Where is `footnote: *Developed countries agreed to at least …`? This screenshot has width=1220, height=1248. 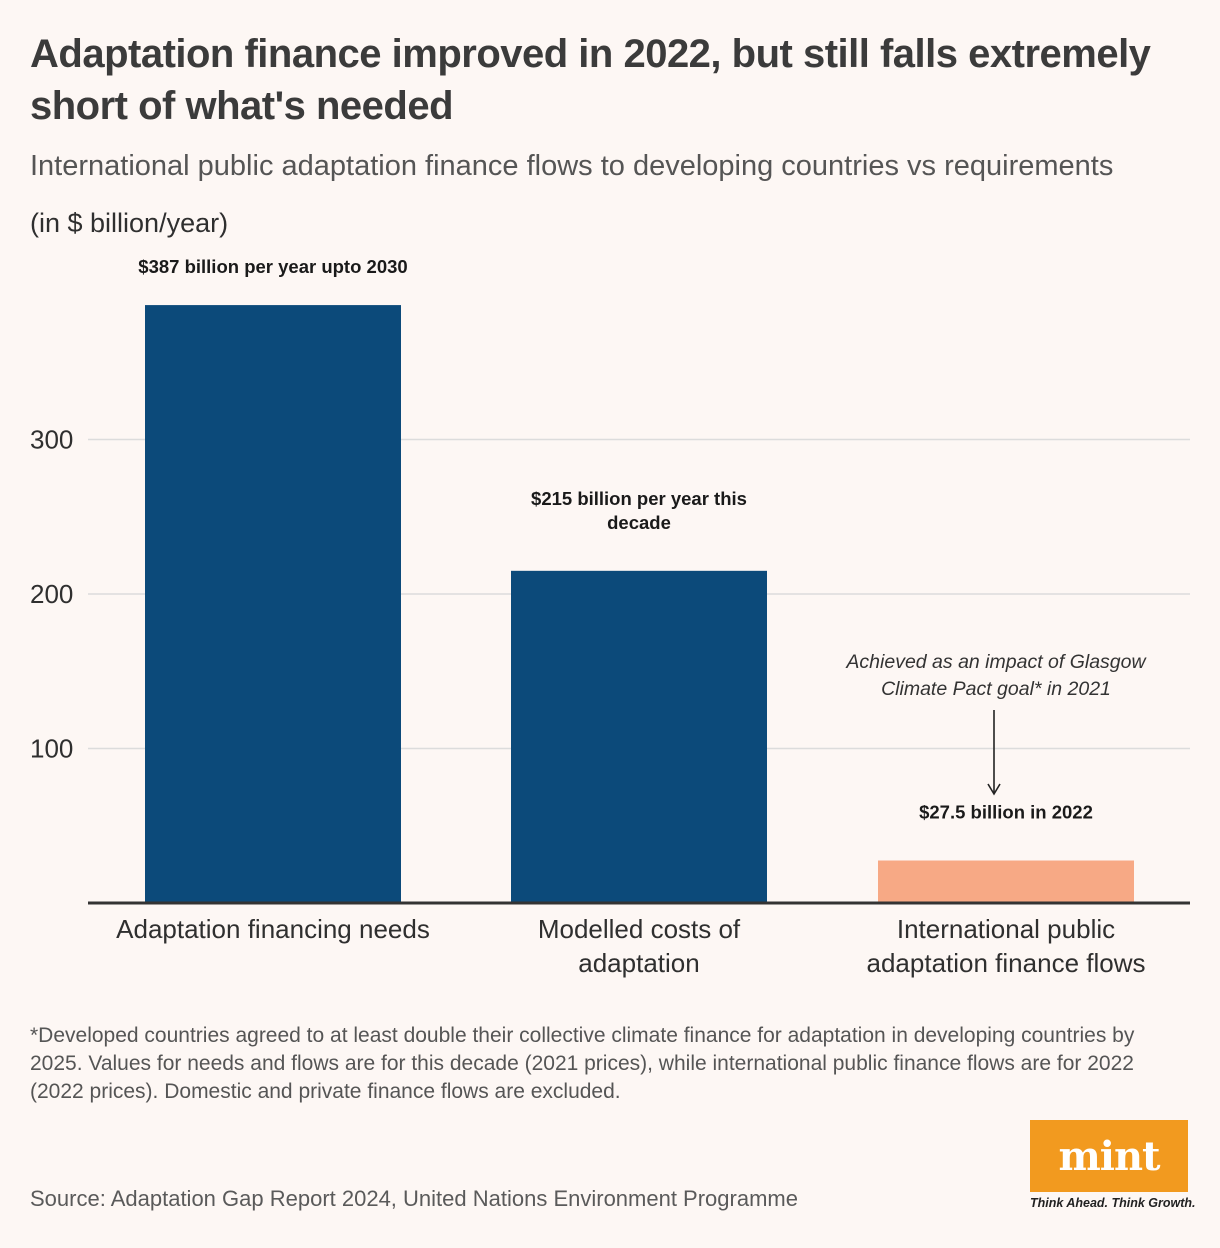 footnote: *Developed countries agreed to at least … is located at coordinates (582, 1063).